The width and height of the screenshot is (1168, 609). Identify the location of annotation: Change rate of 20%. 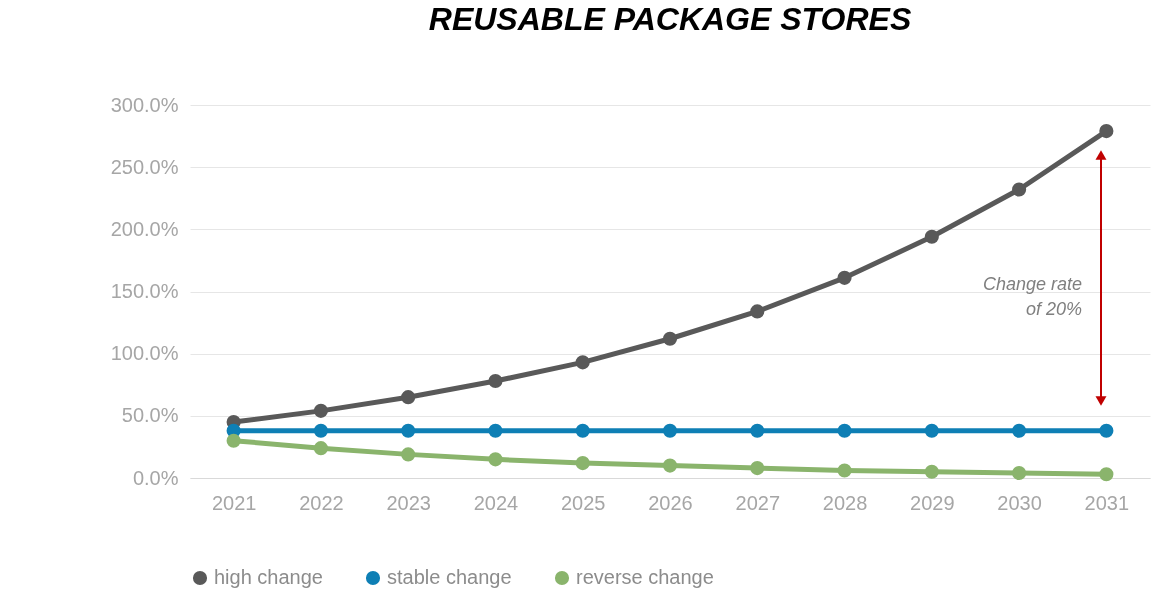
(1032, 296).